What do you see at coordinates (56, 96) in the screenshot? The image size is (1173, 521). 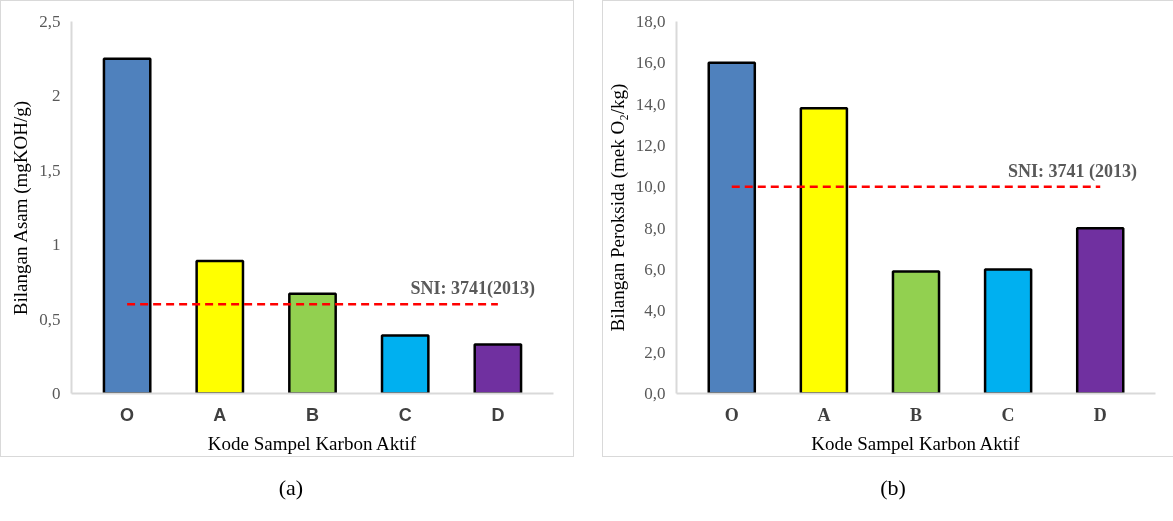 I see `y-tick-label: 2` at bounding box center [56, 96].